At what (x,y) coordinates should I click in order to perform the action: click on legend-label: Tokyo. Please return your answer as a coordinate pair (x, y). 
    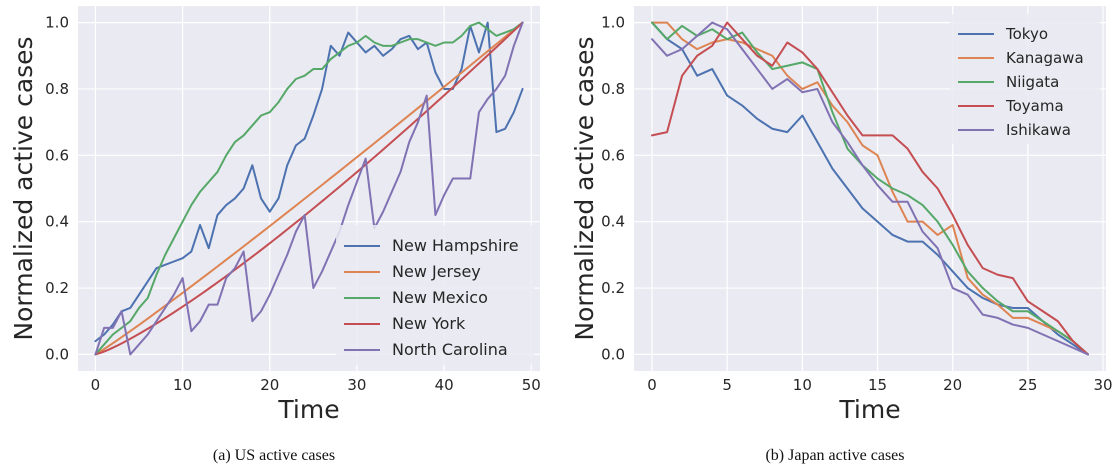
    Looking at the image, I should click on (1026, 34).